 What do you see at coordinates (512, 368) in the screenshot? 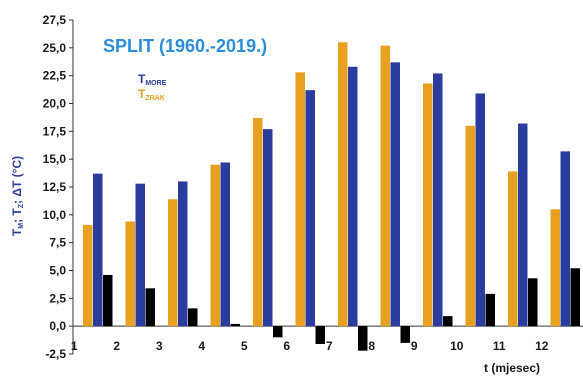
I see `x-axis-label: t (mjesec)` at bounding box center [512, 368].